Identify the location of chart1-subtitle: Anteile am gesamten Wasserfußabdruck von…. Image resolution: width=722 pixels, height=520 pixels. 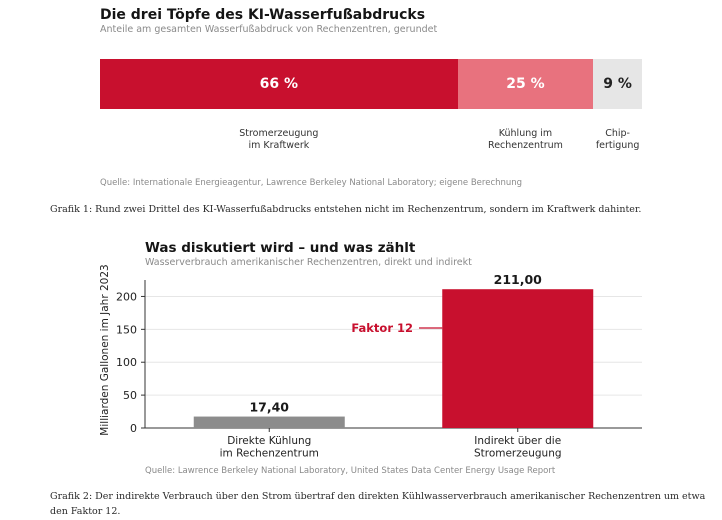
(269, 29).